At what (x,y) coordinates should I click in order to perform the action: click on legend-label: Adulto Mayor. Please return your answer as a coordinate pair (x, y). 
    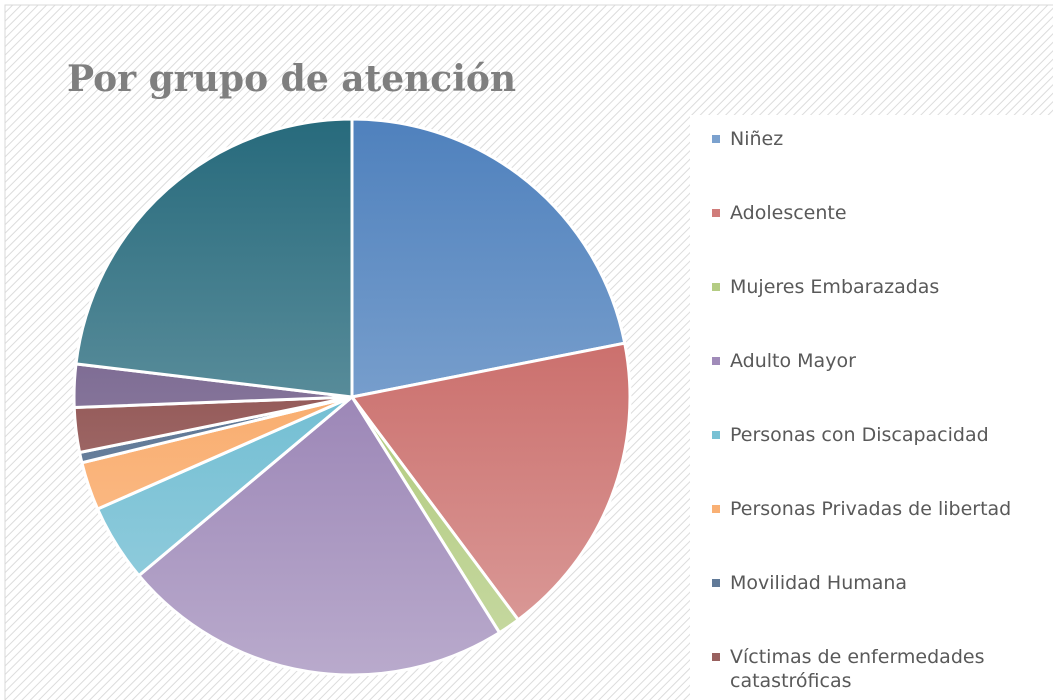
    Looking at the image, I should click on (793, 361).